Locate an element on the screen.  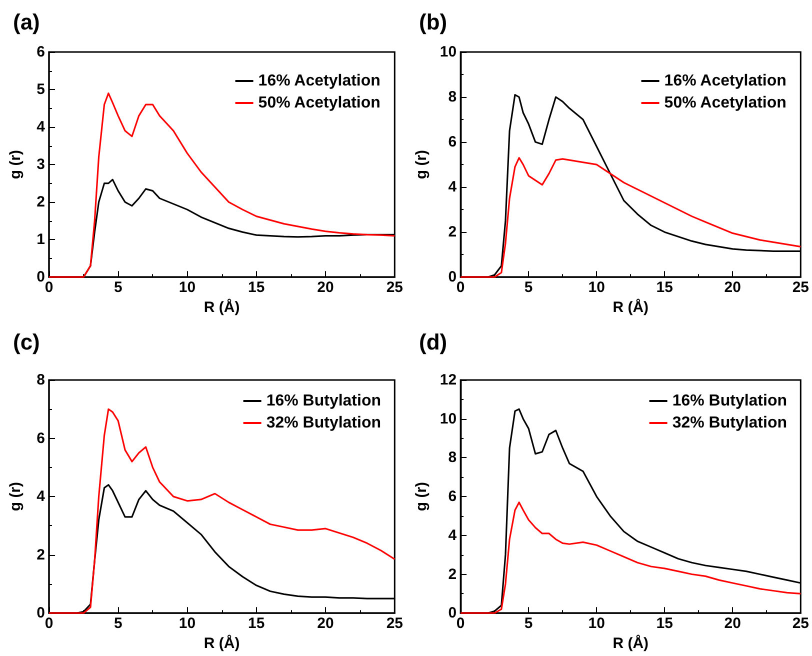
y-tick-label: 1 is located at coordinates (40, 239).